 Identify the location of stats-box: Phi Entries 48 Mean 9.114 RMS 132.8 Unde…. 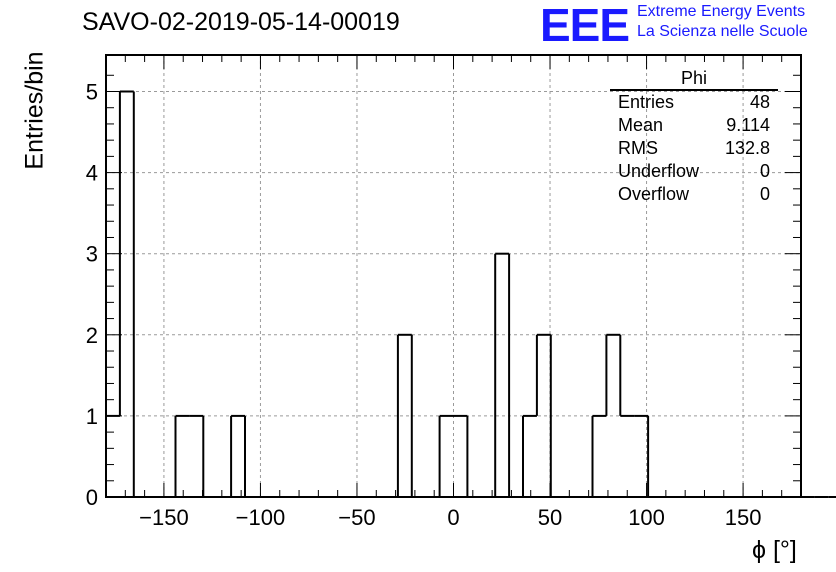
(694, 136).